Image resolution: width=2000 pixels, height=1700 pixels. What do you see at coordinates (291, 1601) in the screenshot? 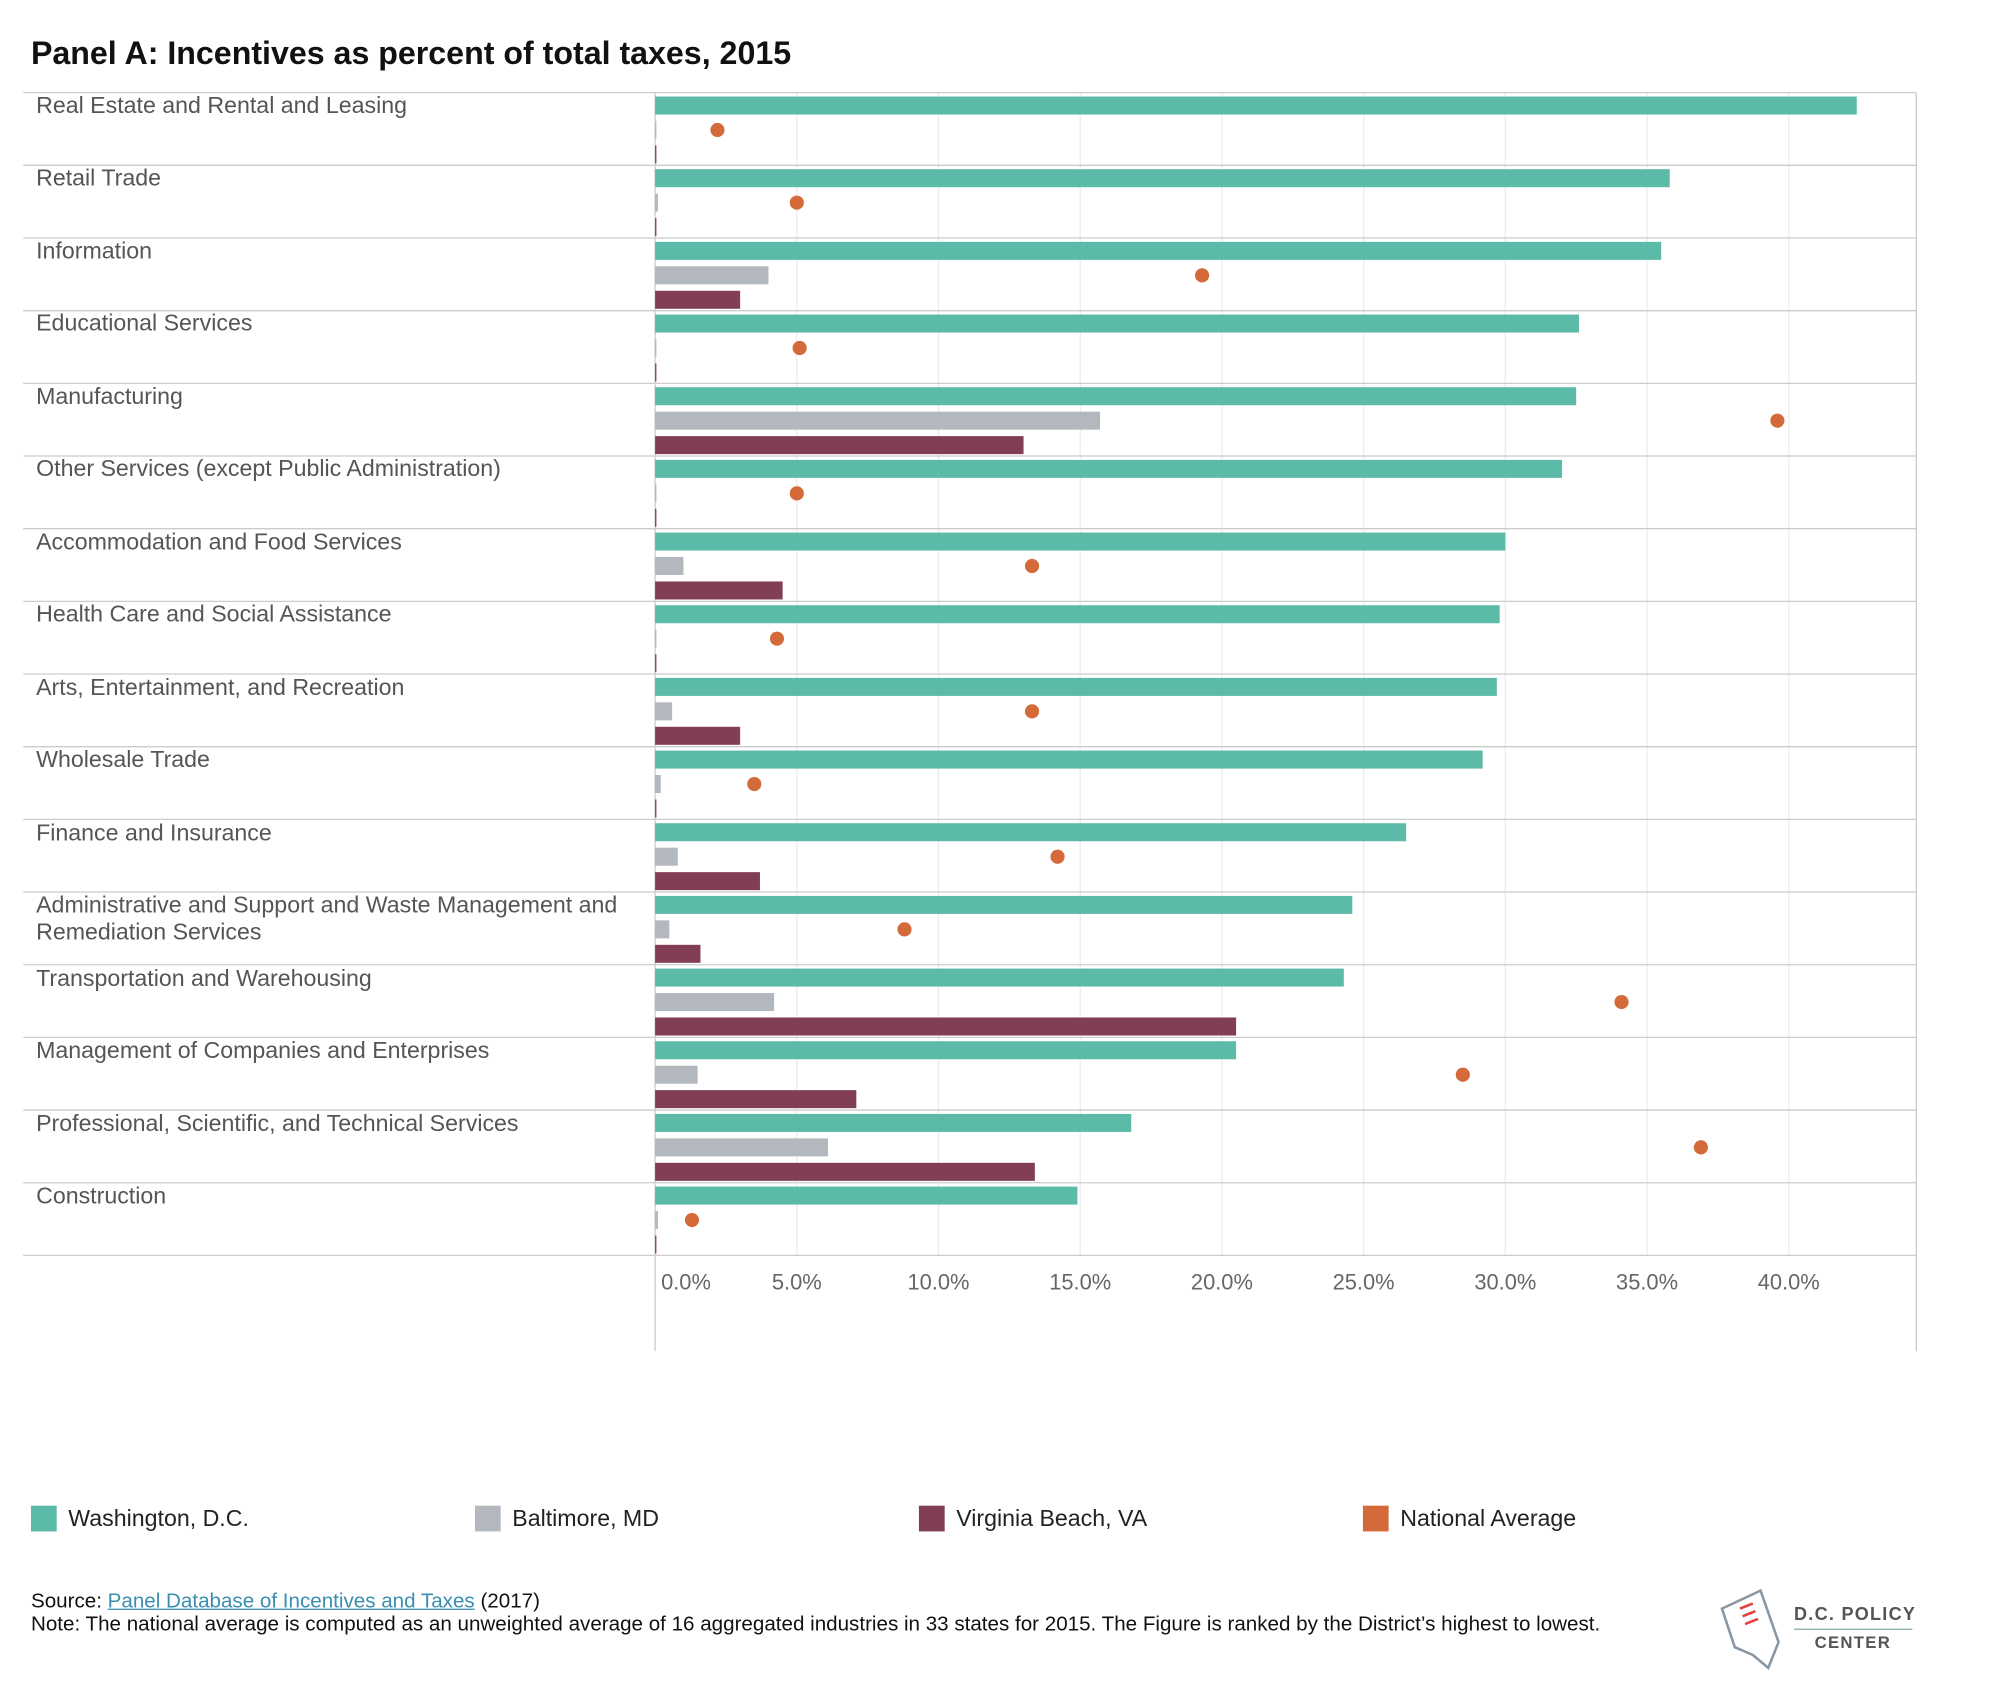
I see `source-link: Panel Database of Incentives and Taxes` at bounding box center [291, 1601].